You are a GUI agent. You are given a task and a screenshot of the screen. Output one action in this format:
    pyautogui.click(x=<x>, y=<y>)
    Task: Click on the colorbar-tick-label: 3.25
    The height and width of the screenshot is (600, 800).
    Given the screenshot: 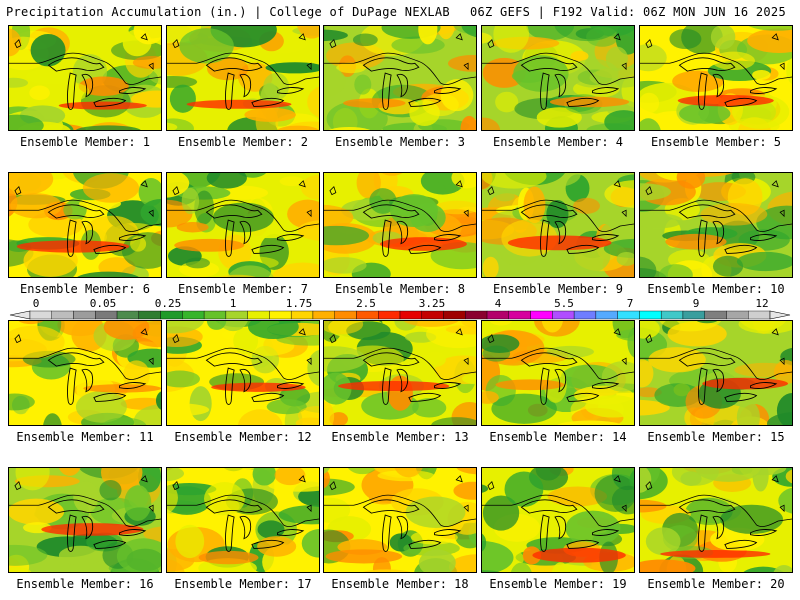 What is the action you would take?
    pyautogui.click(x=432, y=303)
    